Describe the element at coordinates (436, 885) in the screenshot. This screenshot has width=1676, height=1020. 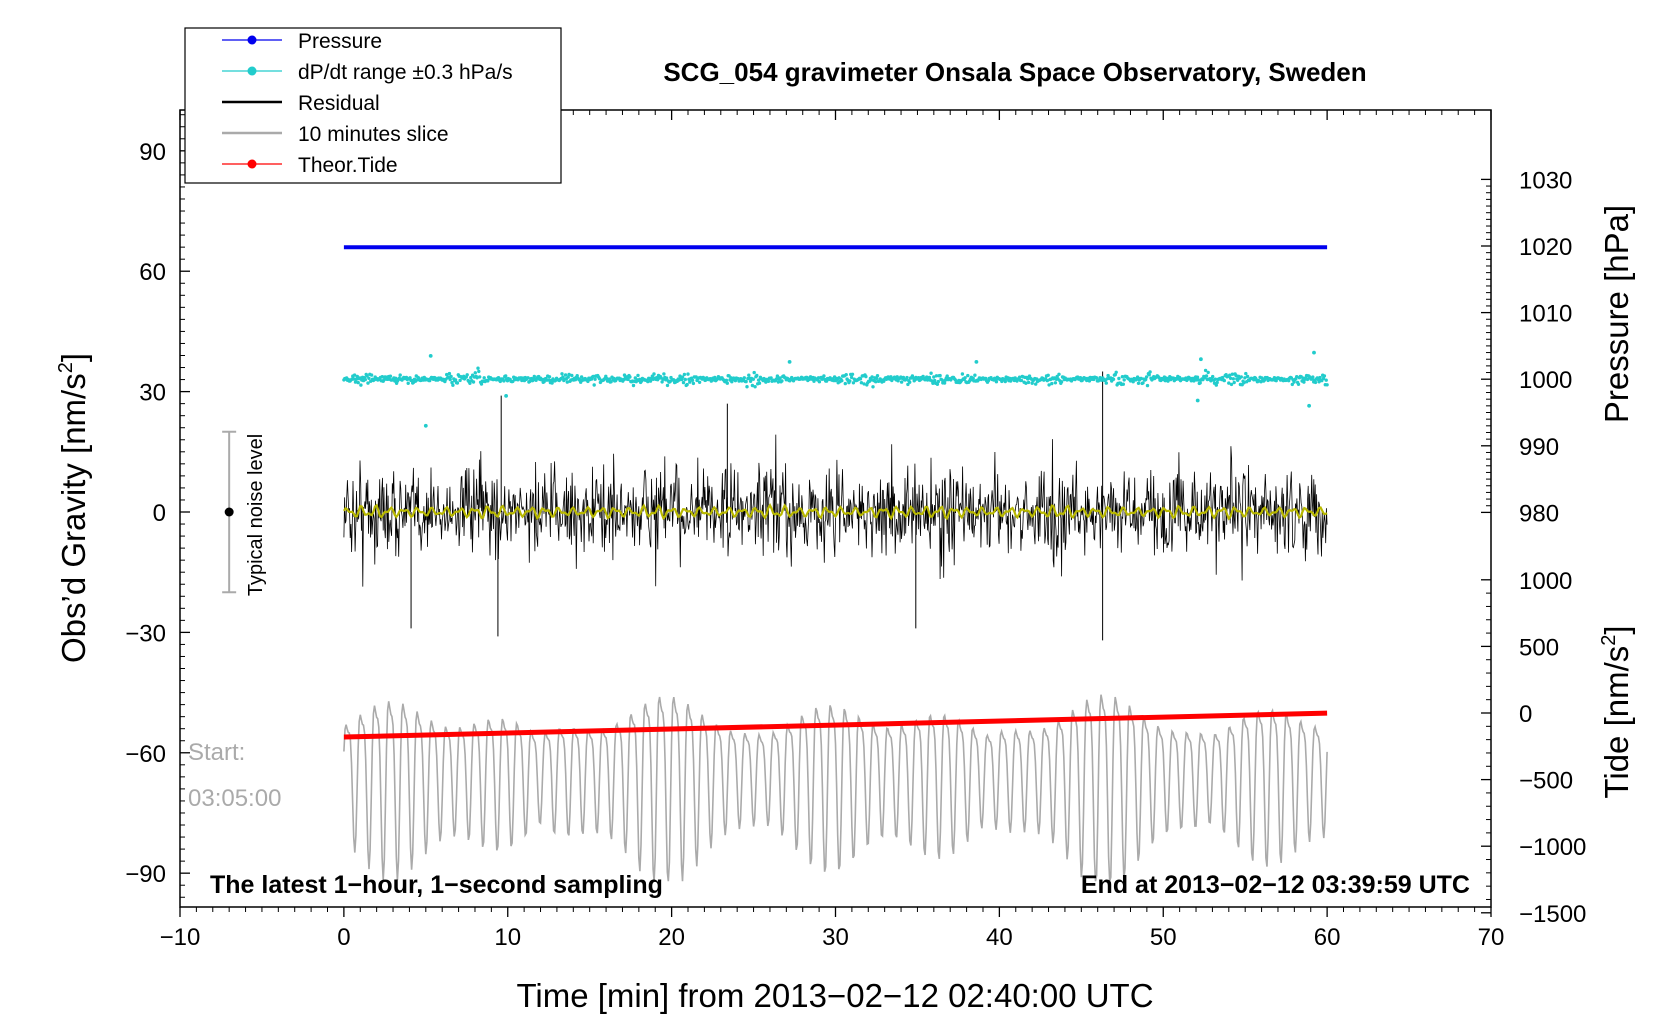
I see `sampling-note: The latest 1−hour, 1−second sampling` at that location.